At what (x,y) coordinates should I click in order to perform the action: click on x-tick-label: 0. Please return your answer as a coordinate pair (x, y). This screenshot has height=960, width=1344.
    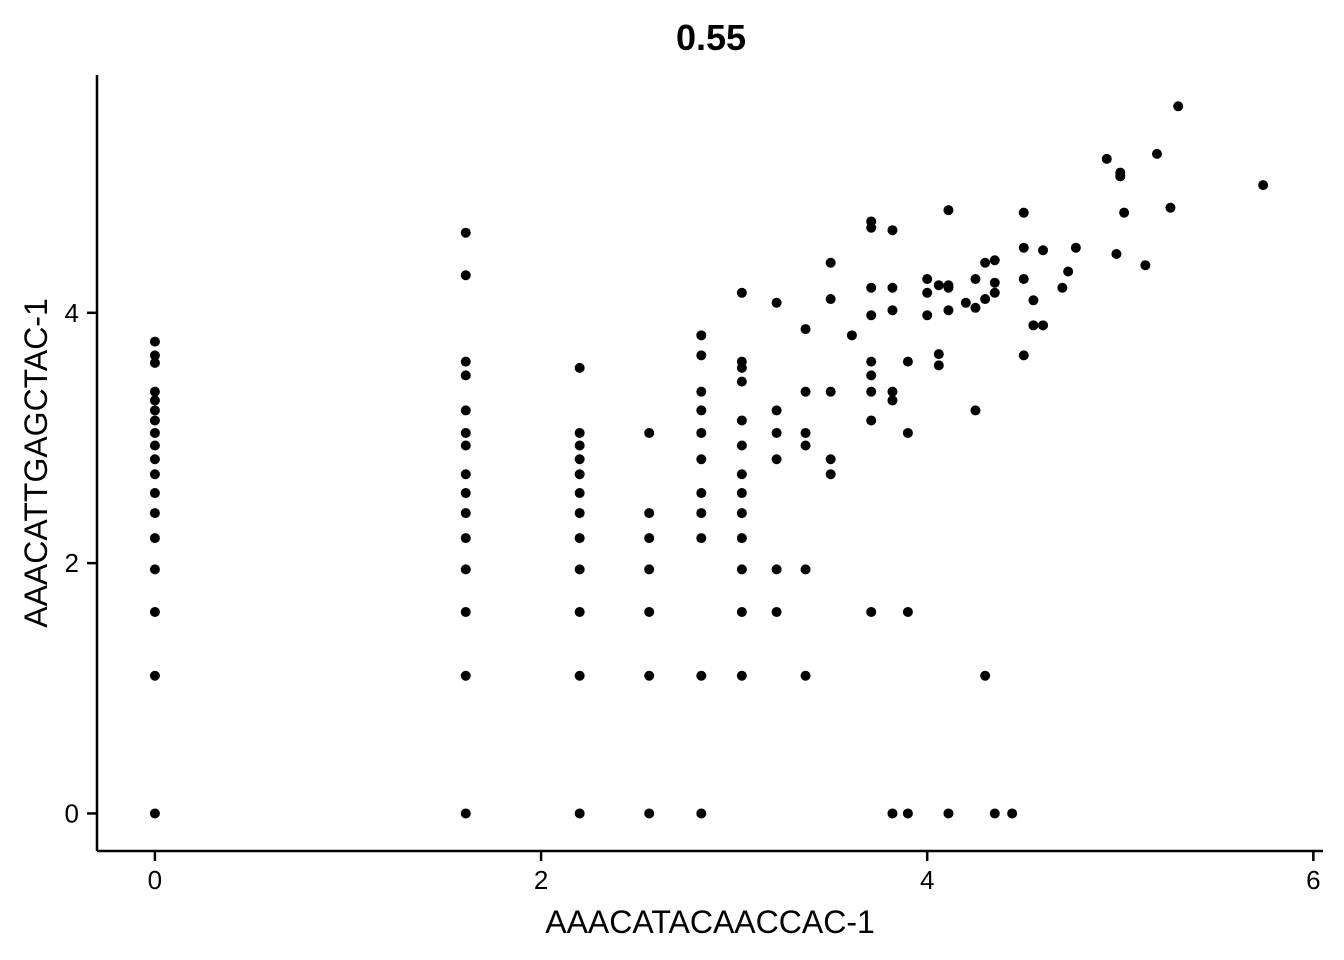
    Looking at the image, I should click on (155, 880).